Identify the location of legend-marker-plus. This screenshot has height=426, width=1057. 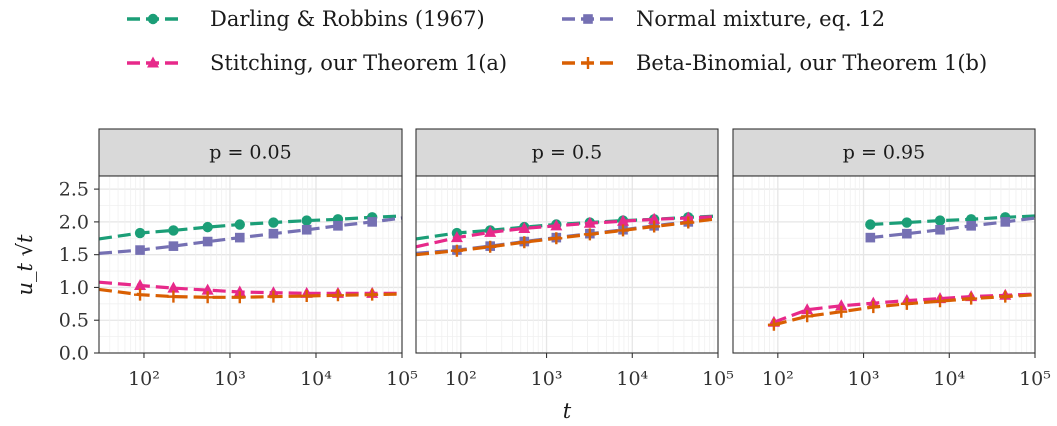
(588, 63).